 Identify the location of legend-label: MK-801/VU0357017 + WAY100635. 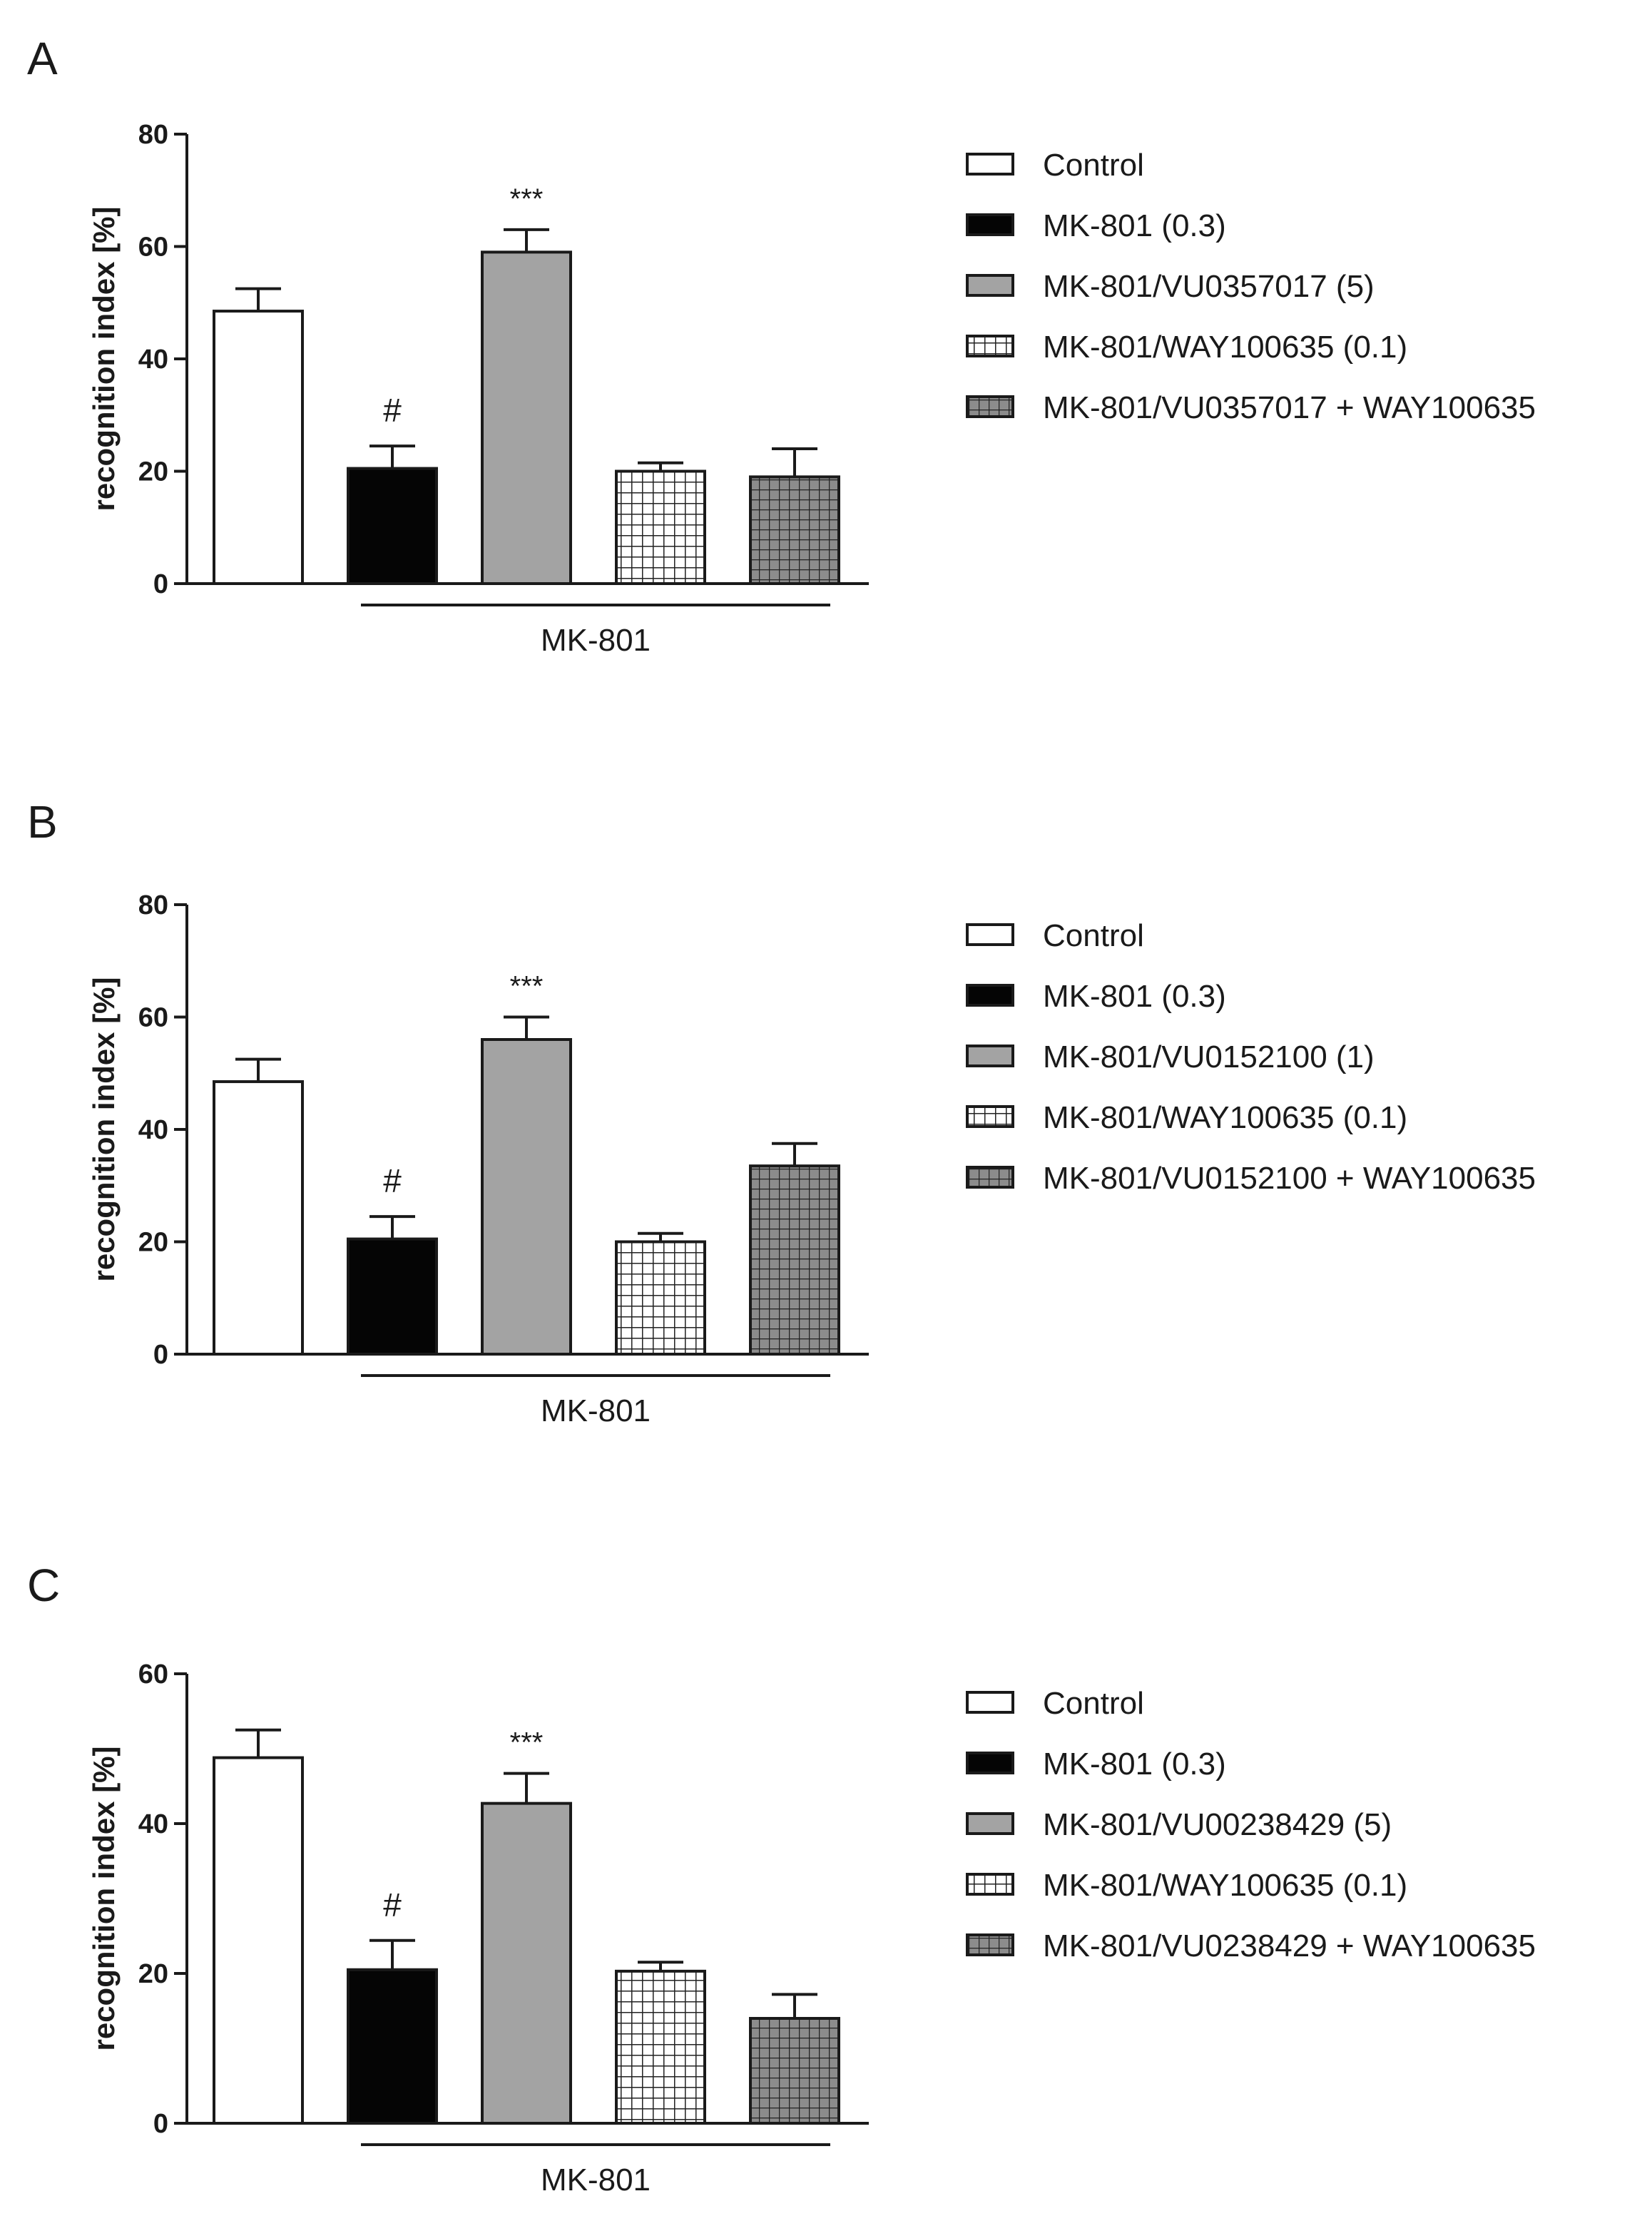
(1289, 407).